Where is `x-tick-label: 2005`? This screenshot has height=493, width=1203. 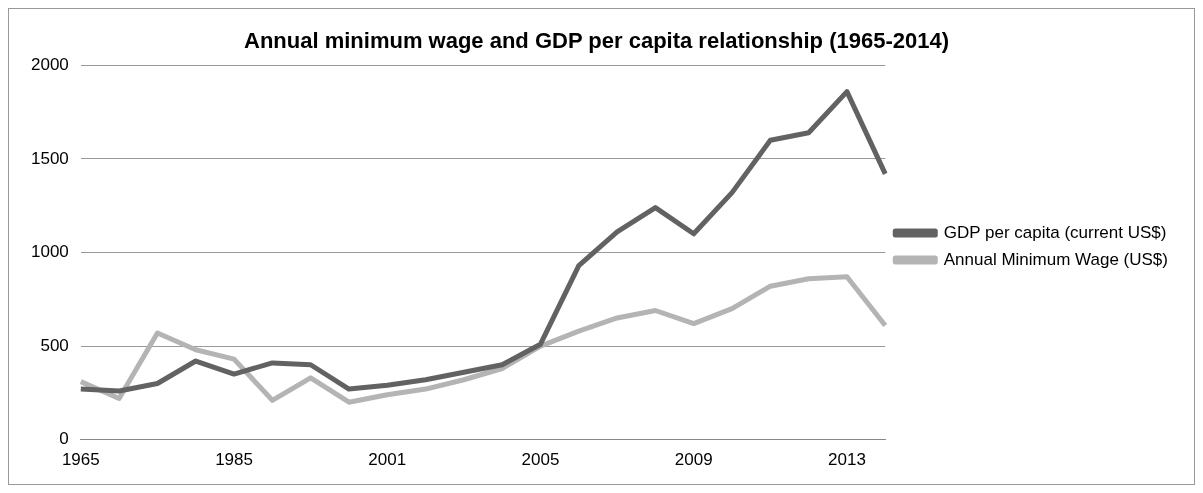
x-tick-label: 2005 is located at coordinates (540, 460).